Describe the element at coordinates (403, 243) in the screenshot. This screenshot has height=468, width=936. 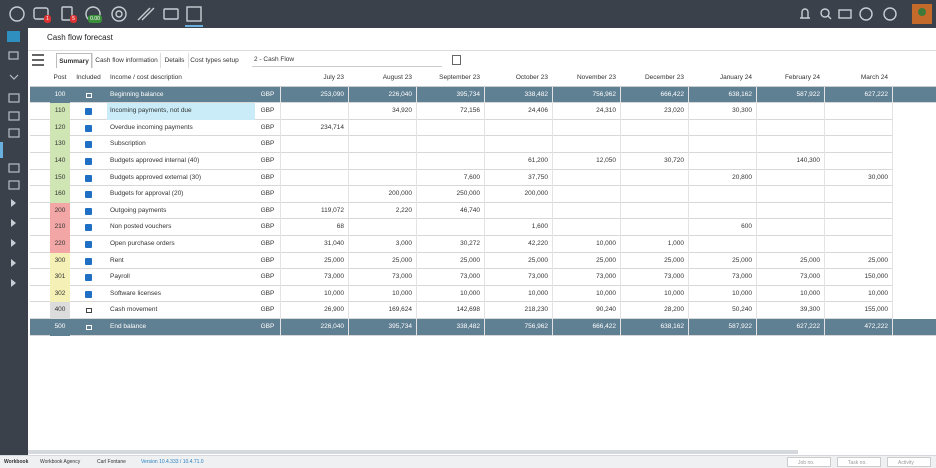
I see `amount-cell: 3,000` at that location.